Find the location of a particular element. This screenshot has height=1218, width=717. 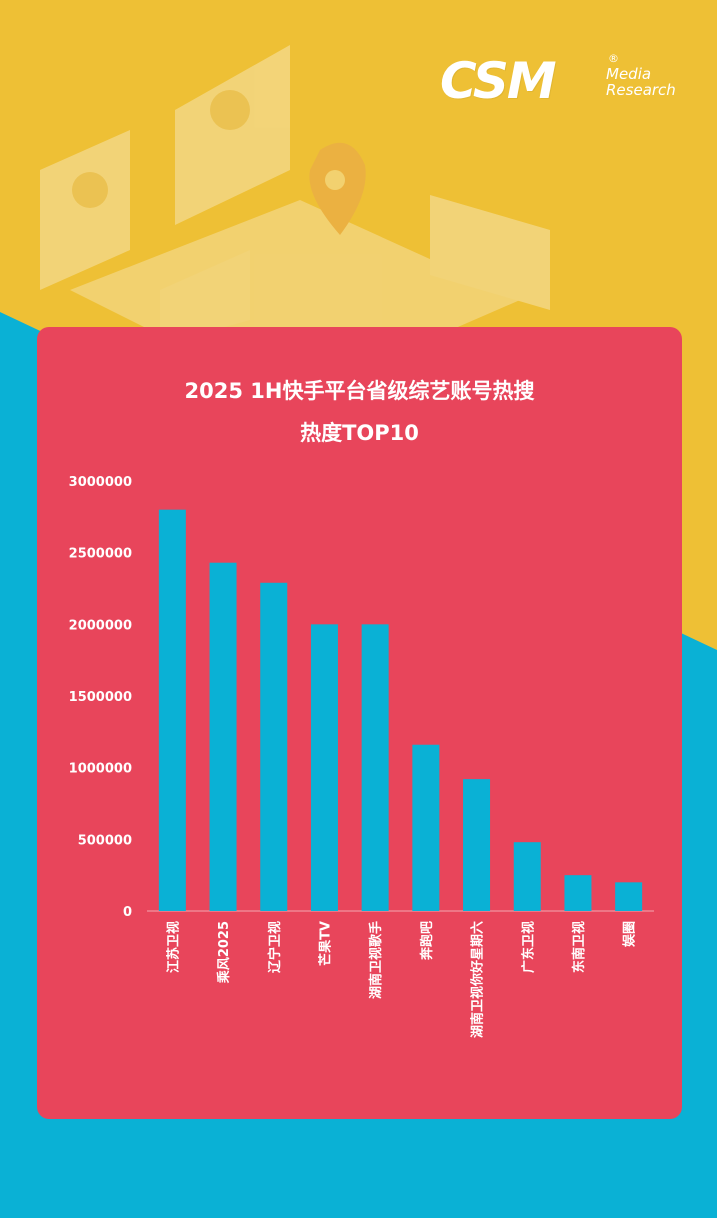

y-tick-label: 2500000 is located at coordinates (100, 554).